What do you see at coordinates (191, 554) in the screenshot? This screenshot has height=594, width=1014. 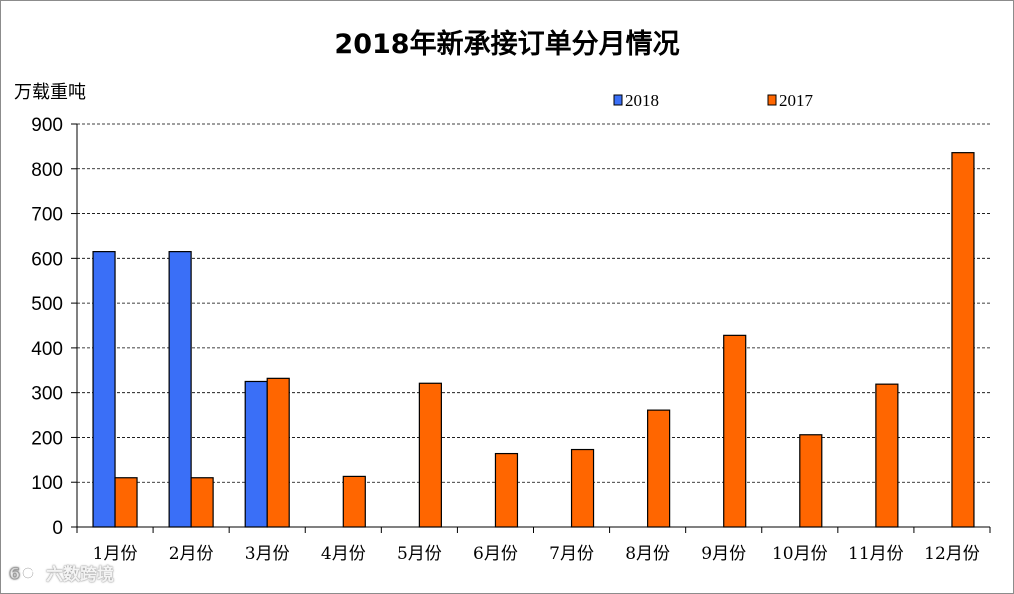 I see `x-tick-label: 2月份` at bounding box center [191, 554].